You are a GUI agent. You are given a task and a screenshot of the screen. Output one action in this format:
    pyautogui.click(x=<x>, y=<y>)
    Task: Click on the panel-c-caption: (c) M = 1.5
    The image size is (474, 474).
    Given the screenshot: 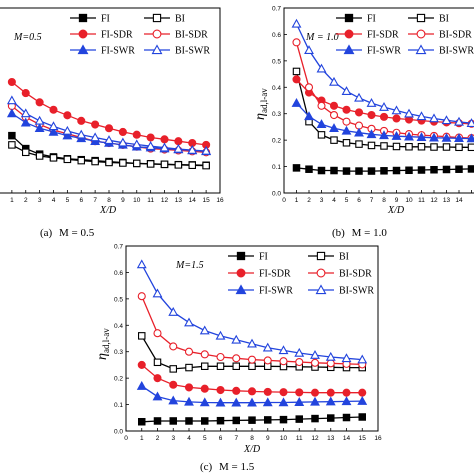 What is the action you would take?
    pyautogui.click(x=227, y=467)
    